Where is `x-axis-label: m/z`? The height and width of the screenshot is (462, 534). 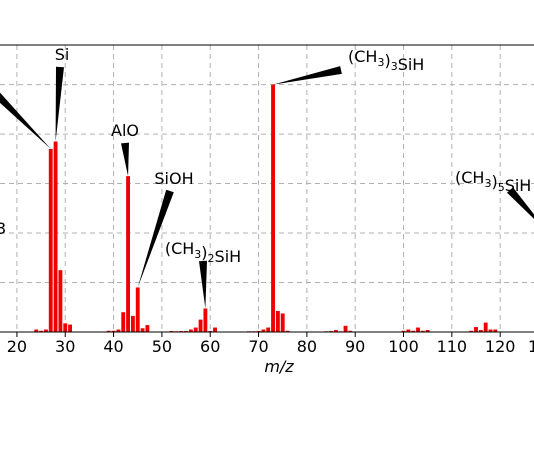
x-axis-label: m/z is located at coordinates (279, 366).